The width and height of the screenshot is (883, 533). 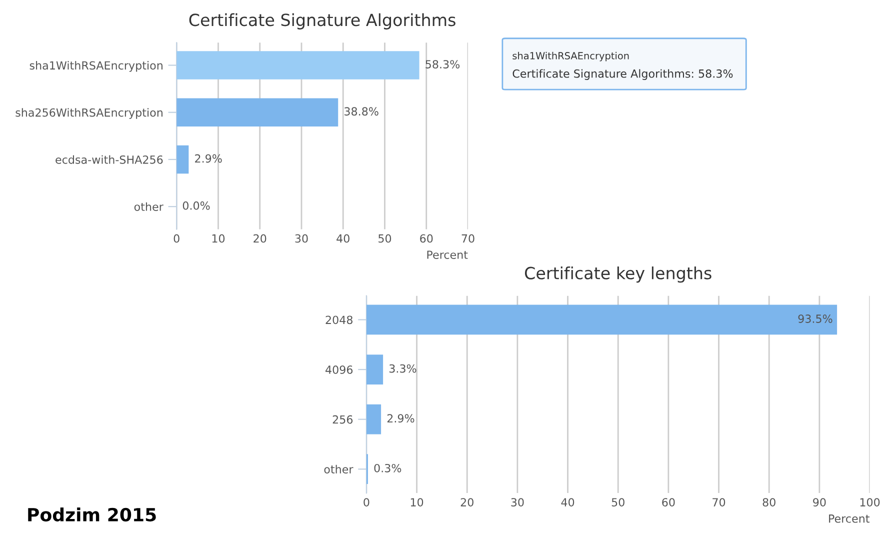 What do you see at coordinates (618, 274) in the screenshot?
I see `chart-title: Certificate key lengths` at bounding box center [618, 274].